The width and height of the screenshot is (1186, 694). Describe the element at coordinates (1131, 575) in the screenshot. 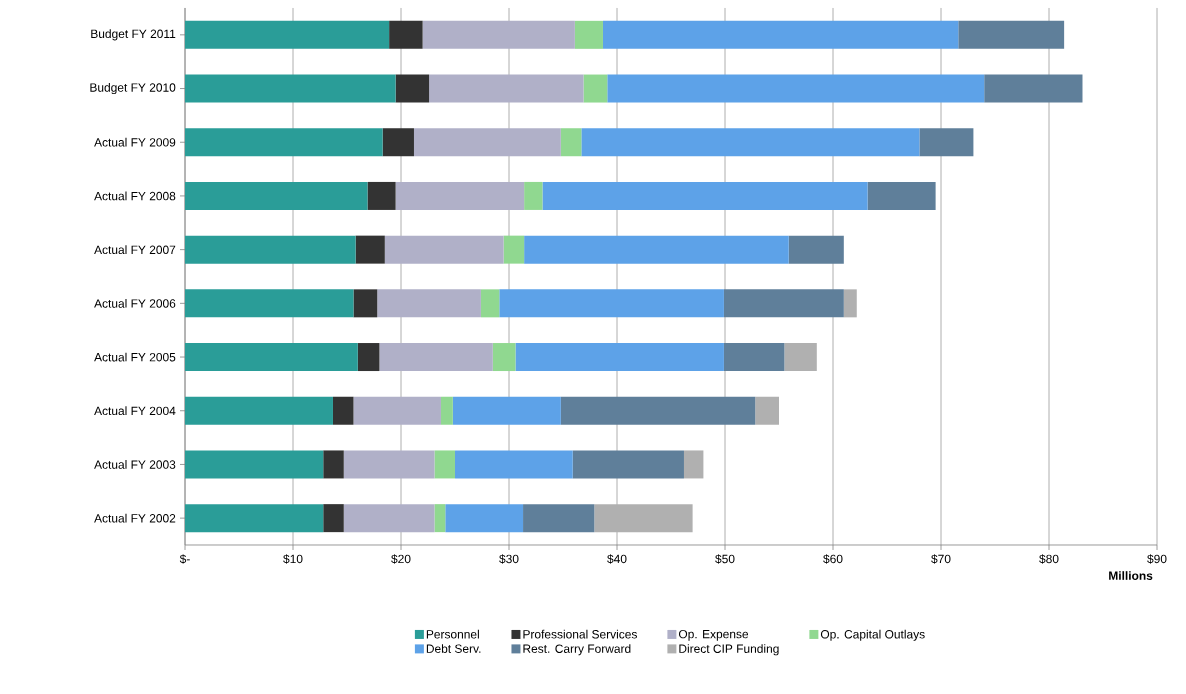

I see `x-axis-title: Millions` at that location.